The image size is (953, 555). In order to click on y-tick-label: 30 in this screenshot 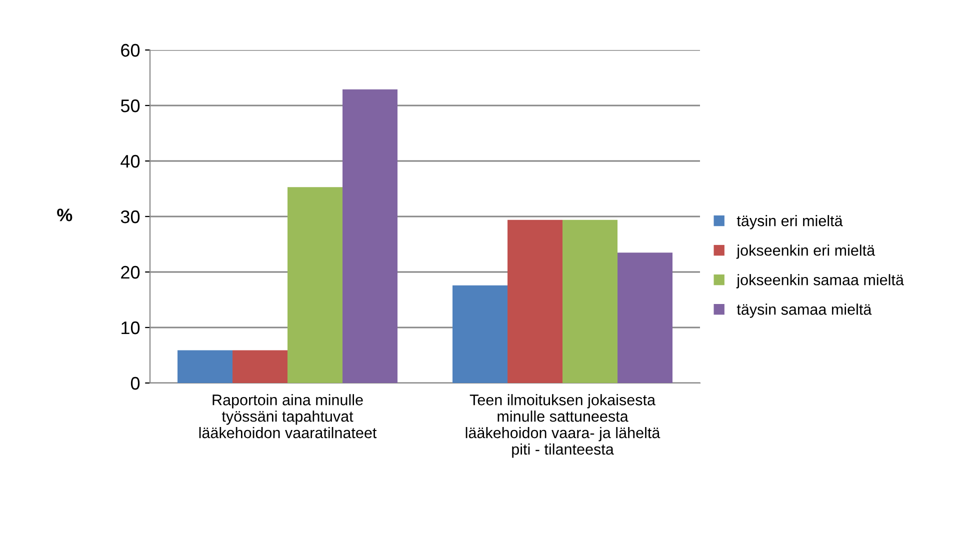, I will do `click(130, 217)`.